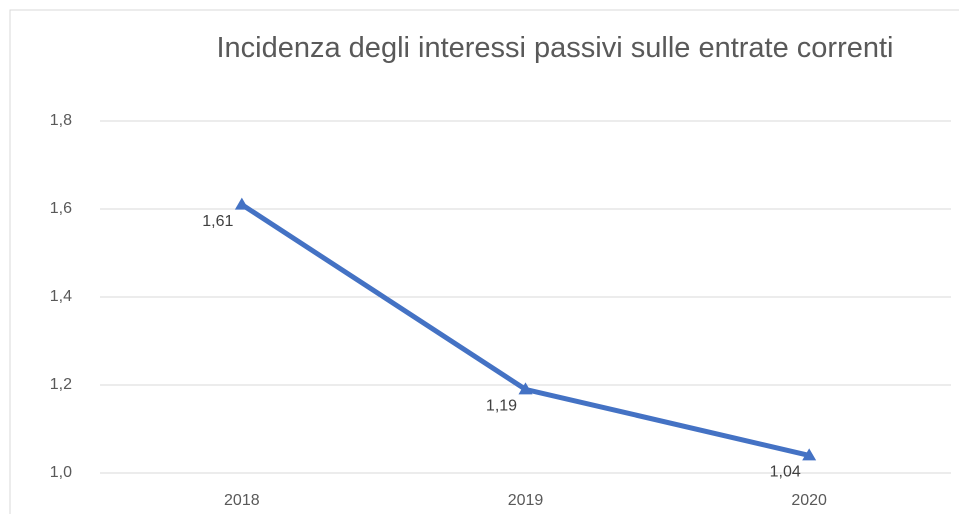 This screenshot has width=959, height=514. I want to click on y-tick-label: 1,0, so click(61, 472).